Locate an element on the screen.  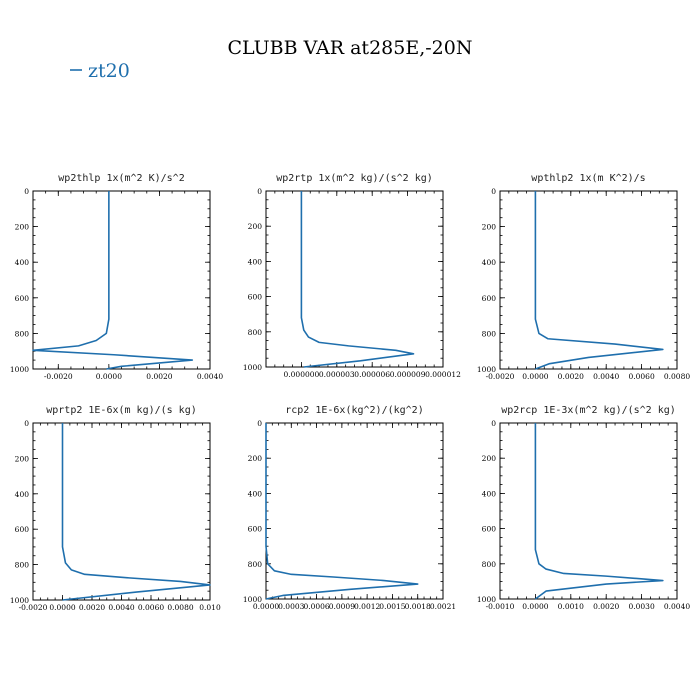
figure-title: CLUBB VAR at285E,-20N is located at coordinates (350, 48).